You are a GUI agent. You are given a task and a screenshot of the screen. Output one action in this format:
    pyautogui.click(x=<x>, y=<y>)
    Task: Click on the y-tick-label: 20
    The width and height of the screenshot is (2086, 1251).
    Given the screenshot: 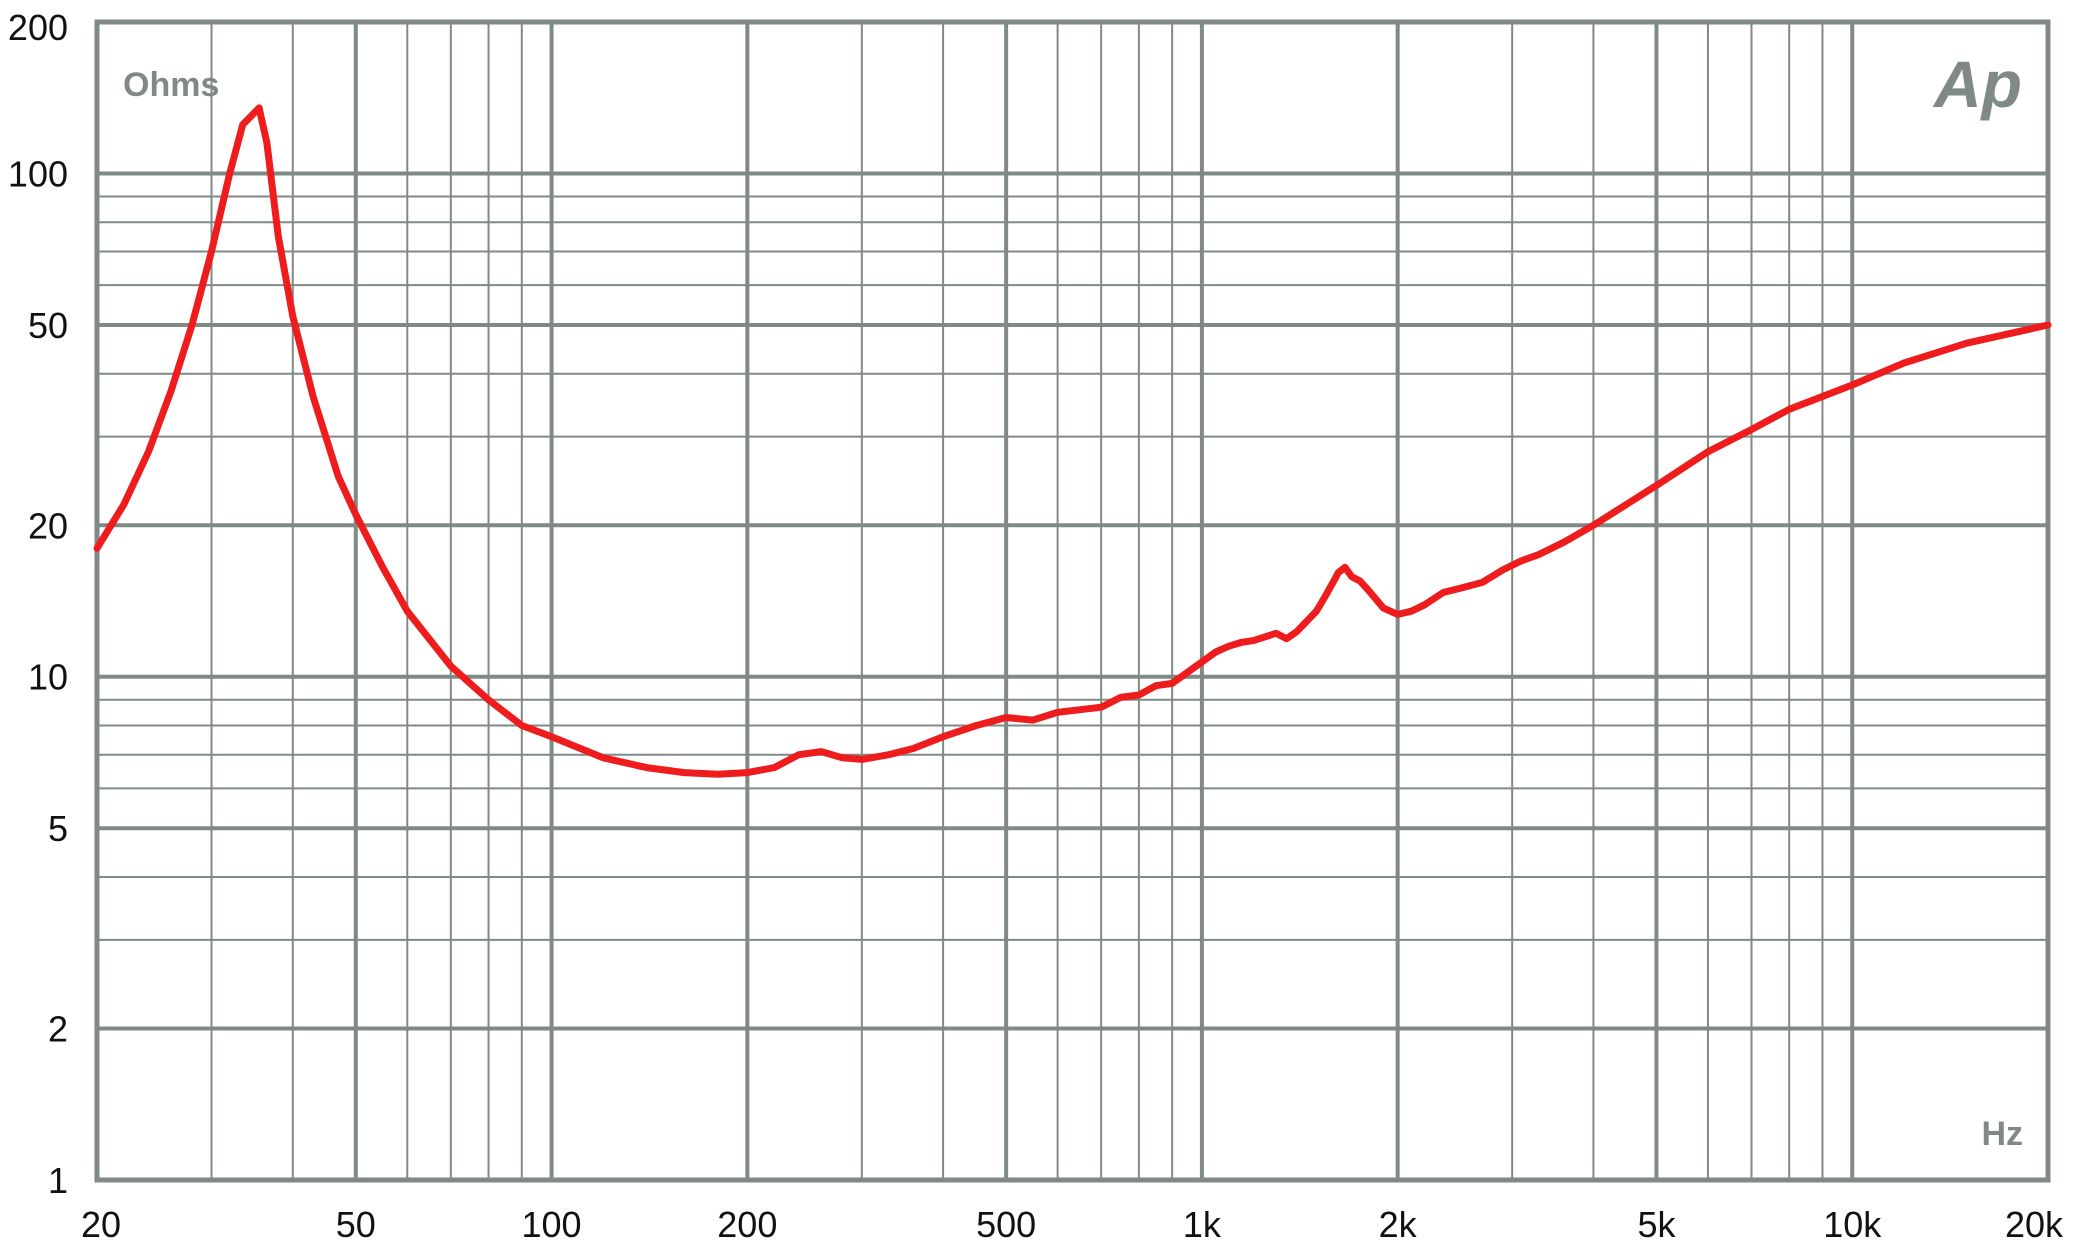 What is the action you would take?
    pyautogui.click(x=48, y=525)
    